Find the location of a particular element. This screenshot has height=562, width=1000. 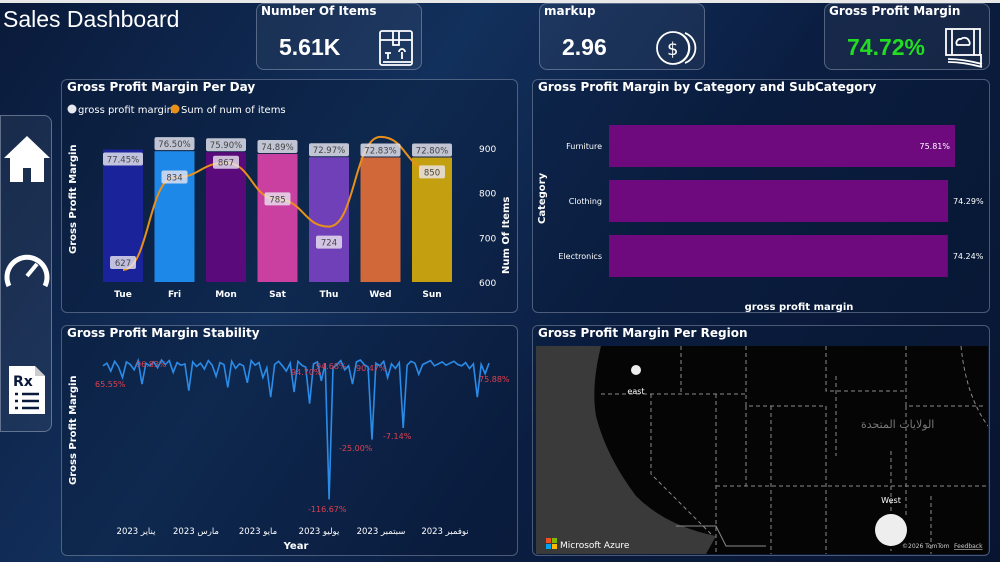

annotation-label: 90.47% is located at coordinates (371, 368).